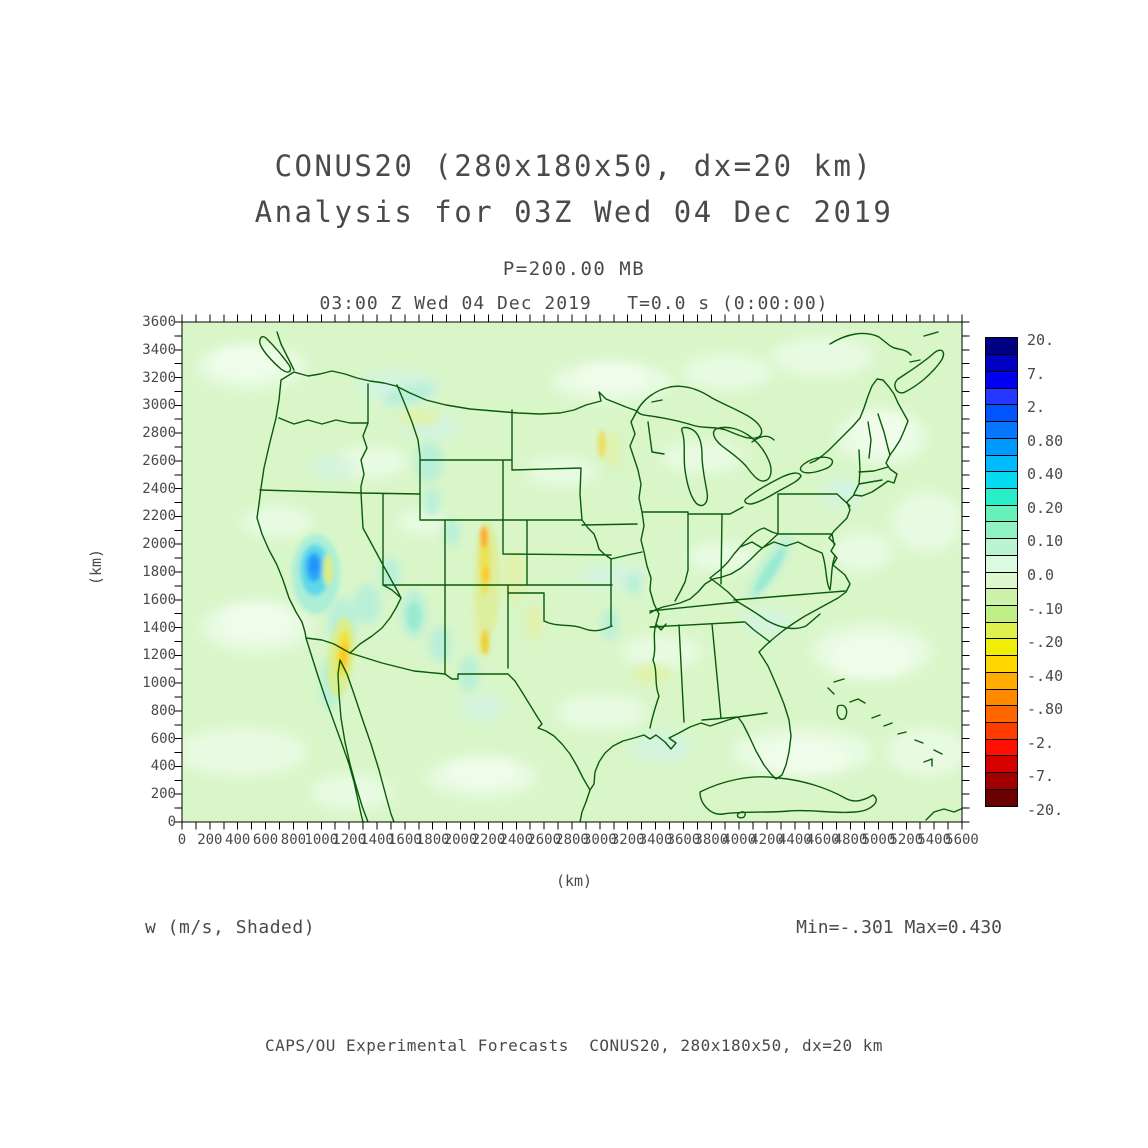 This screenshot has height=1148, width=1148. What do you see at coordinates (275, 354) in the screenshot?
I see `vancouver-island-path` at bounding box center [275, 354].